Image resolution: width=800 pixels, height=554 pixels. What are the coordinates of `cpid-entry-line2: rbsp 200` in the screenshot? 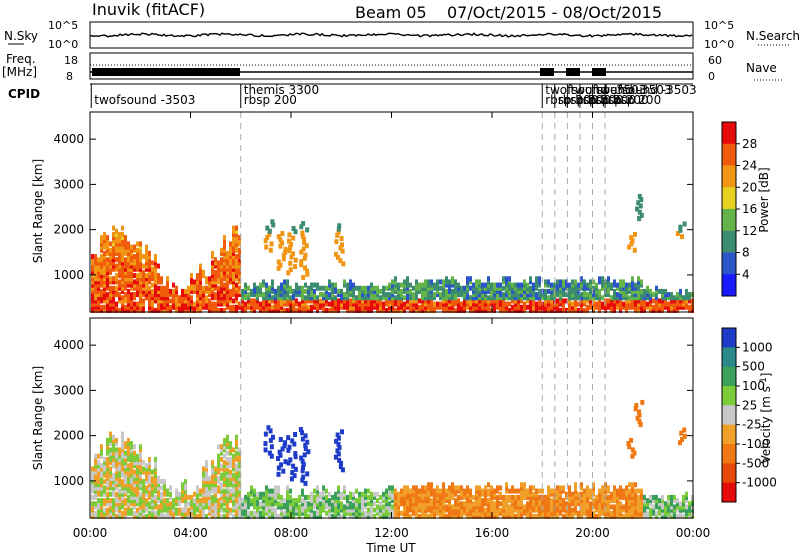 It's located at (270, 100).